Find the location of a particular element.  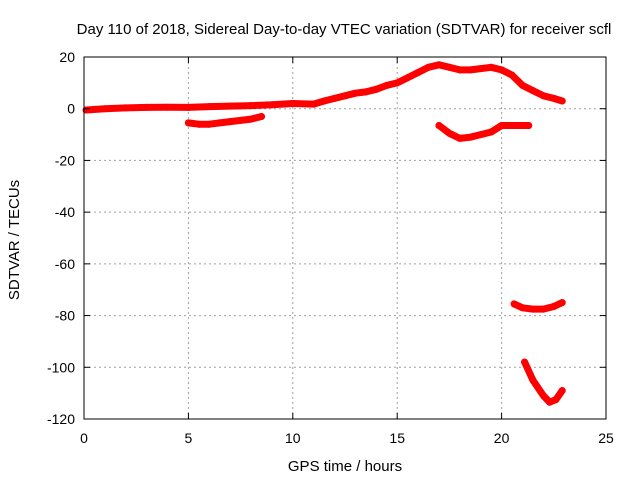

y-tick-label: -80 is located at coordinates (65, 316).